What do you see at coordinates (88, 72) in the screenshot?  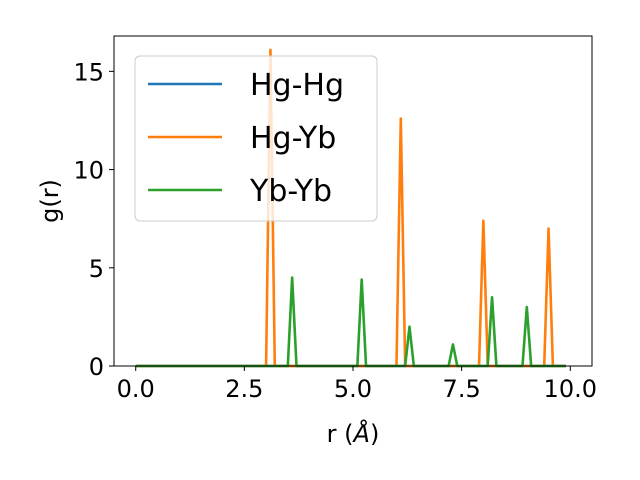 I see `y-tick-label: 15` at bounding box center [88, 72].